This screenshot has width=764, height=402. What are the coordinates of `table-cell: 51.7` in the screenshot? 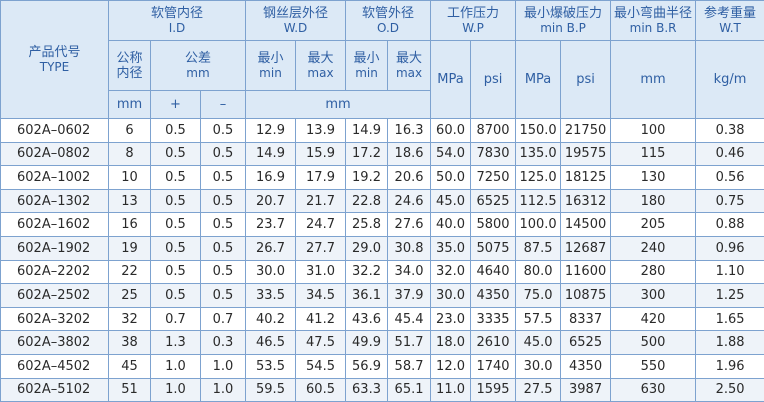 It's located at (409, 343).